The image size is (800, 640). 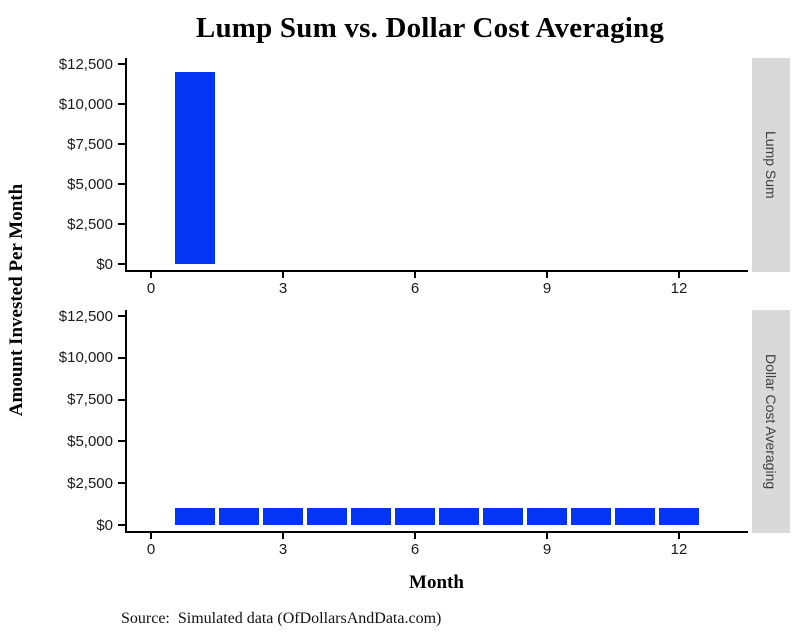 What do you see at coordinates (430, 28) in the screenshot?
I see `chart-title: Lump Sum vs. Dollar Cost Averaging` at bounding box center [430, 28].